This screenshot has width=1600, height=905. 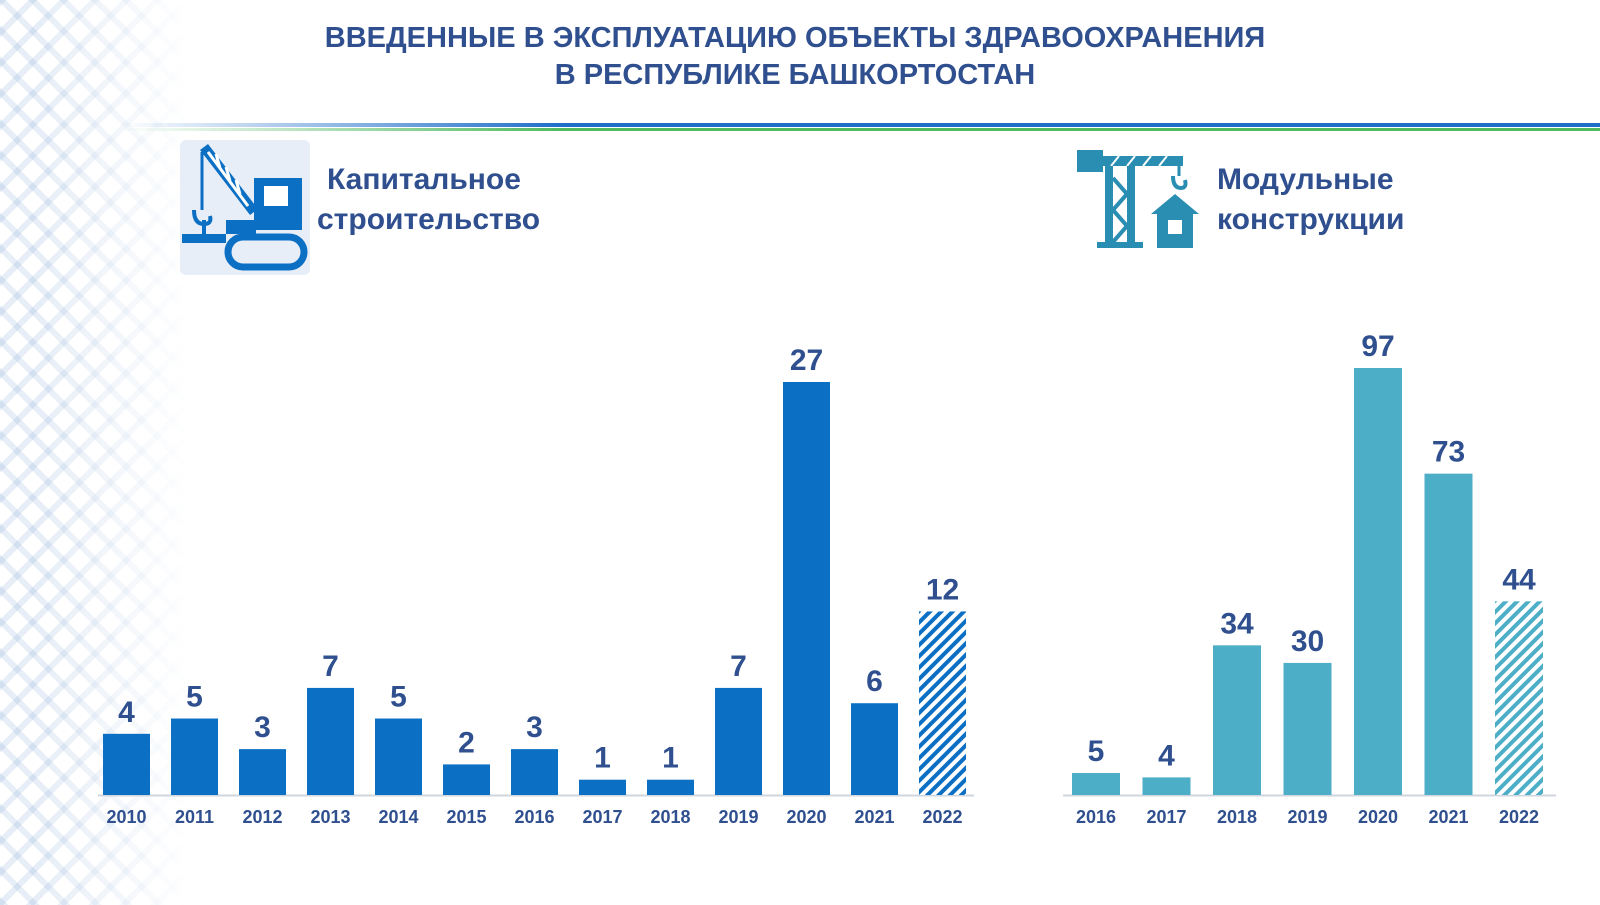 What do you see at coordinates (942, 703) in the screenshot?
I see `capital-bar-2022` at bounding box center [942, 703].